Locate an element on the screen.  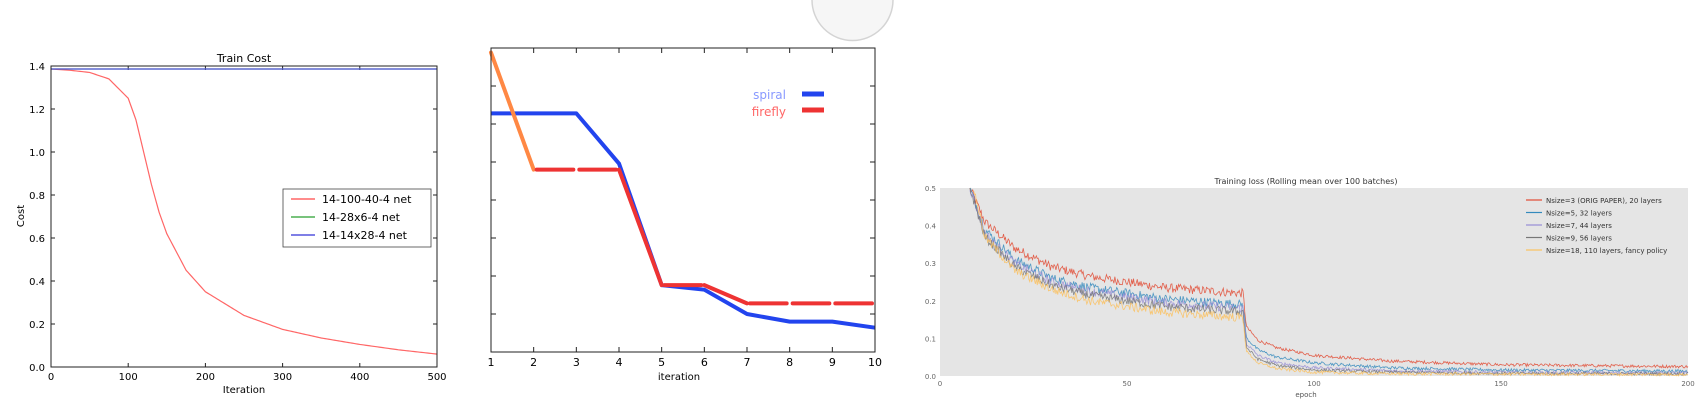
chart1-ylabel: Cost is located at coordinates (21, 216).